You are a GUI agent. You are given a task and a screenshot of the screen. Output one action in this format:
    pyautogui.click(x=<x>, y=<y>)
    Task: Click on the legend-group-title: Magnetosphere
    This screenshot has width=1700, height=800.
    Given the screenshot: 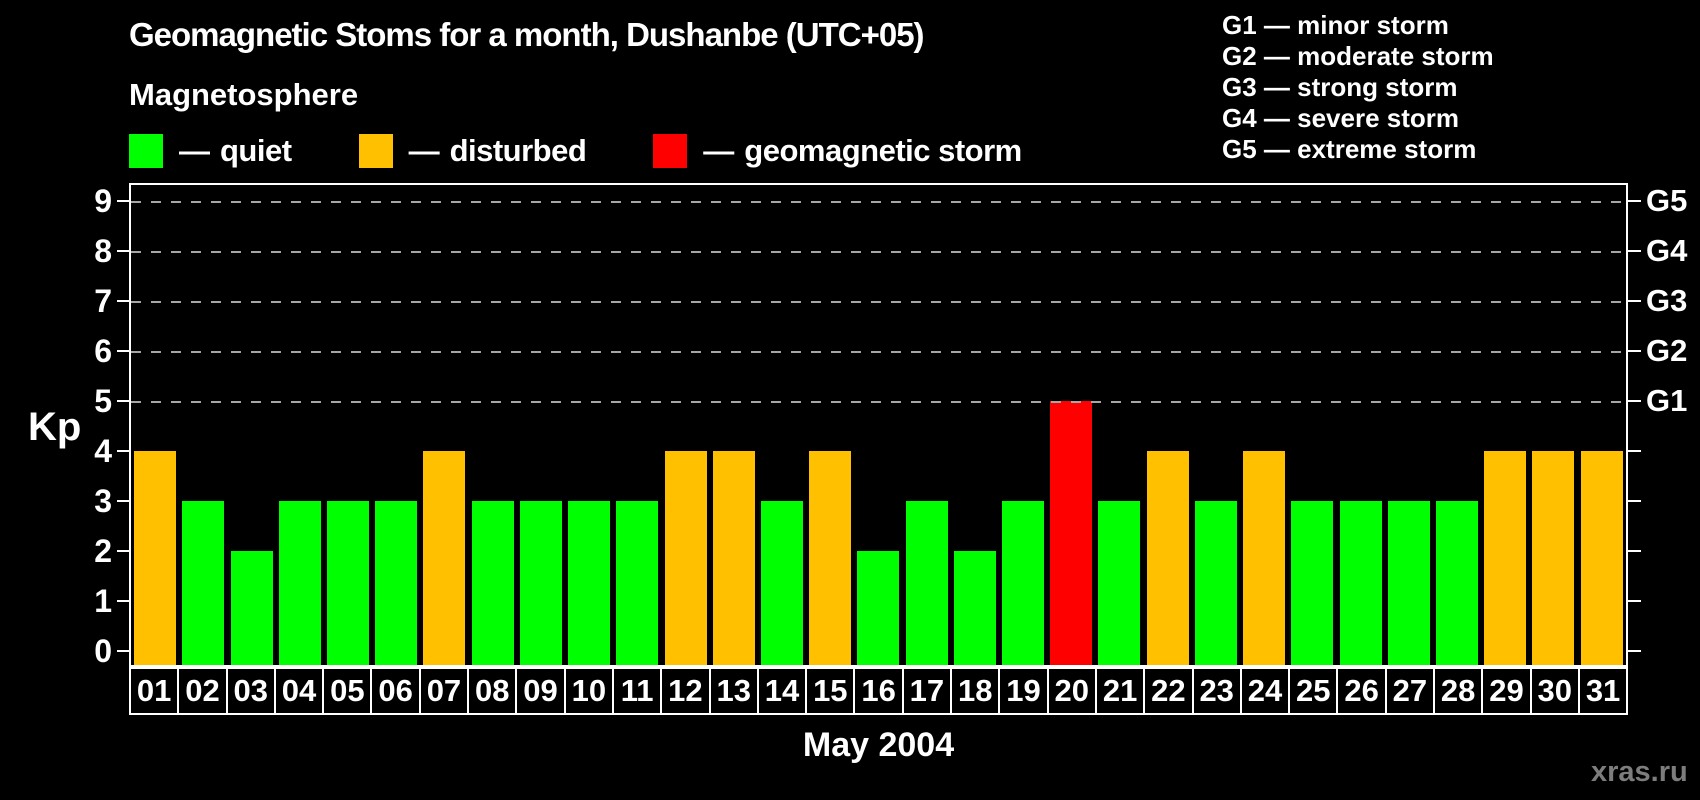 What is the action you would take?
    pyautogui.click(x=244, y=94)
    